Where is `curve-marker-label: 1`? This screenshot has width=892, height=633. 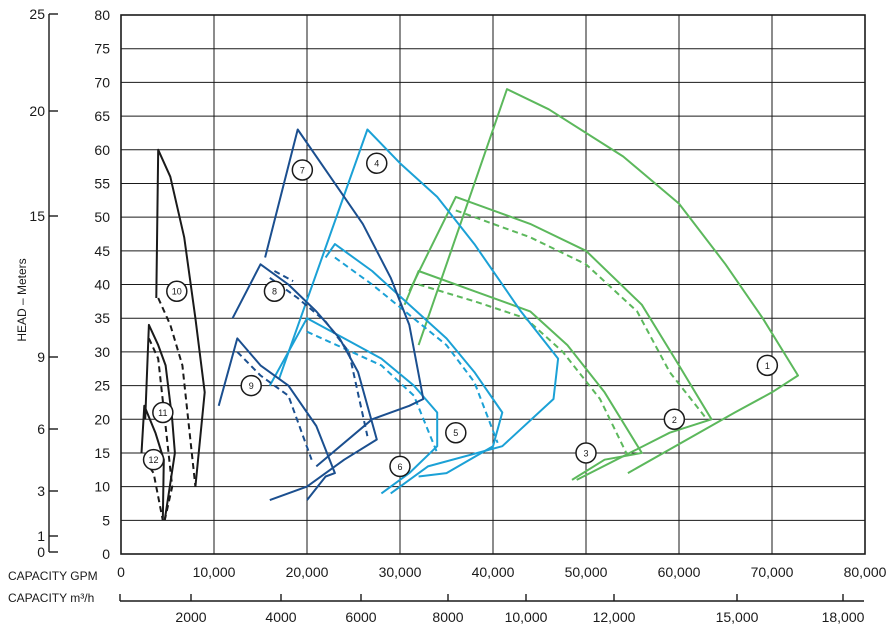 curve-marker-label: 1 is located at coordinates (767, 366).